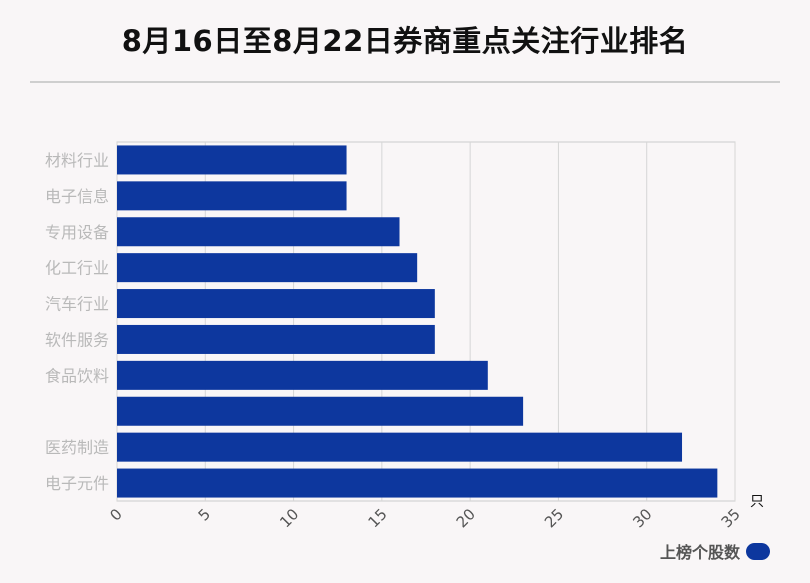 This screenshot has width=810, height=583. Describe the element at coordinates (424, 518) in the screenshot. I see `x-tick-labels: 0 5 10 15 20 25 30 35` at that location.